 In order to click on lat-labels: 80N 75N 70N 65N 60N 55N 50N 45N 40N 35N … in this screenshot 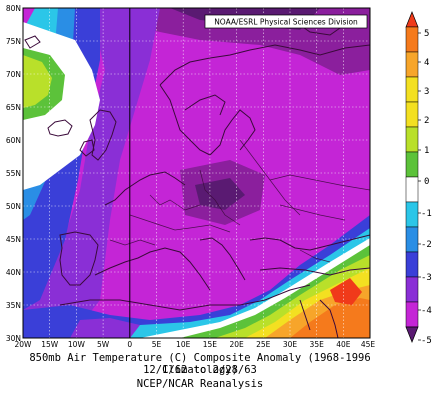, I will do `click(13, 173)`.